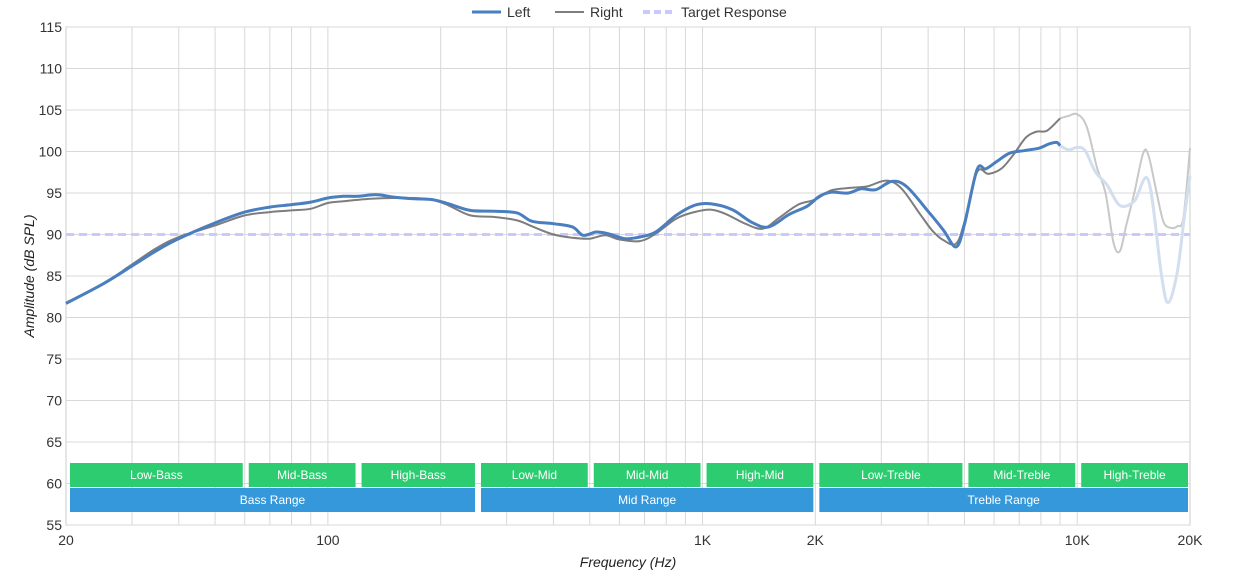 Image resolution: width=1242 pixels, height=577 pixels. What do you see at coordinates (51, 110) in the screenshot?
I see `y-tick-label: 105` at bounding box center [51, 110].